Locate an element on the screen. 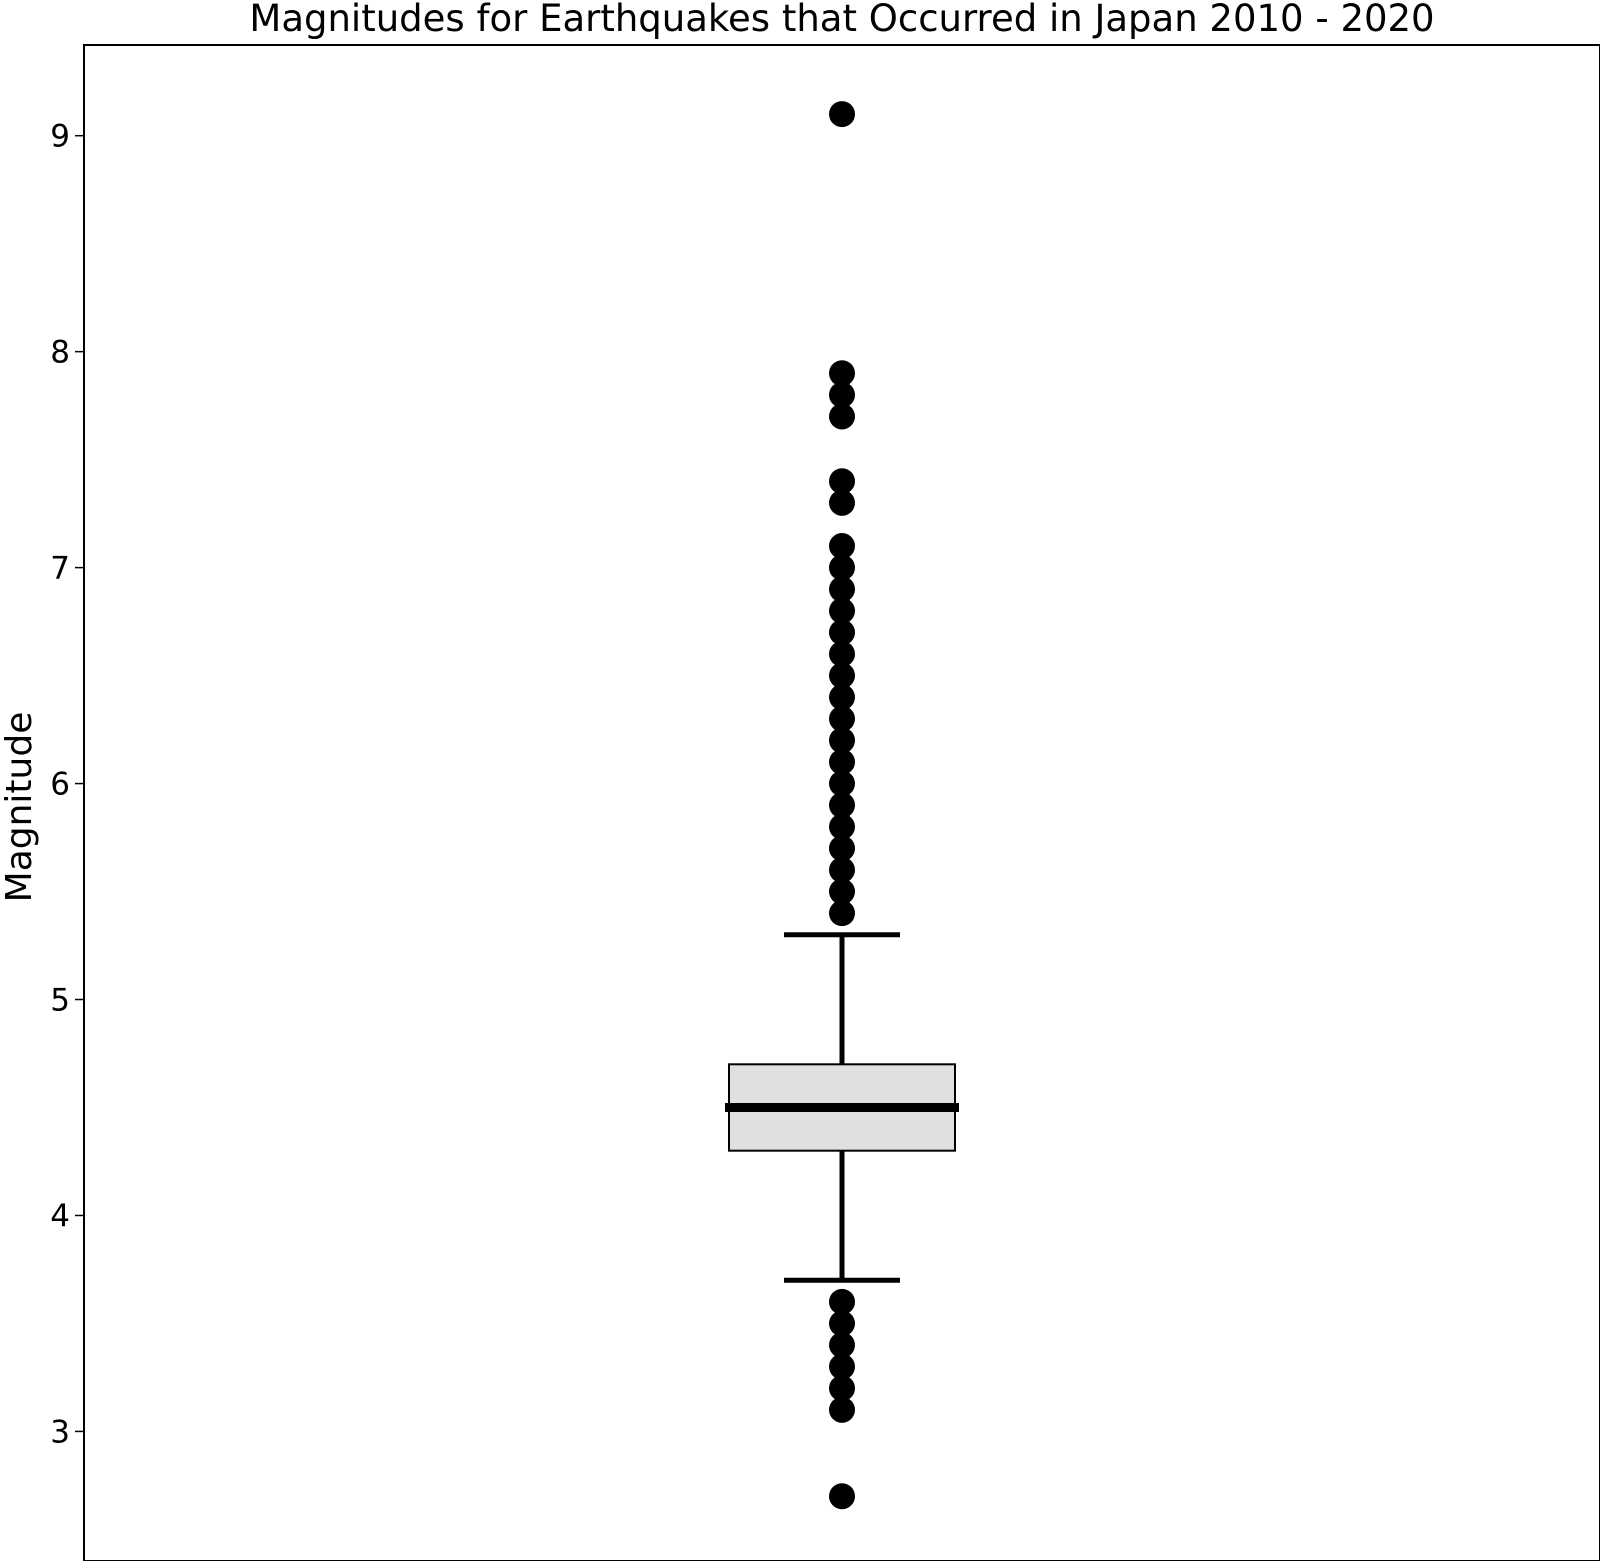 This screenshot has height=1565, width=1600. y-axis-label: Magnitude is located at coordinates (20, 807).